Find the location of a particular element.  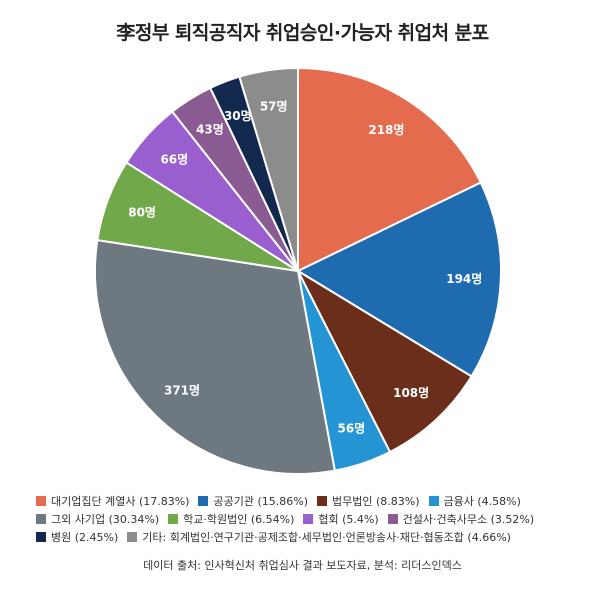

legend-item: 학교·학원법인 (6.54%) is located at coordinates (231, 519).